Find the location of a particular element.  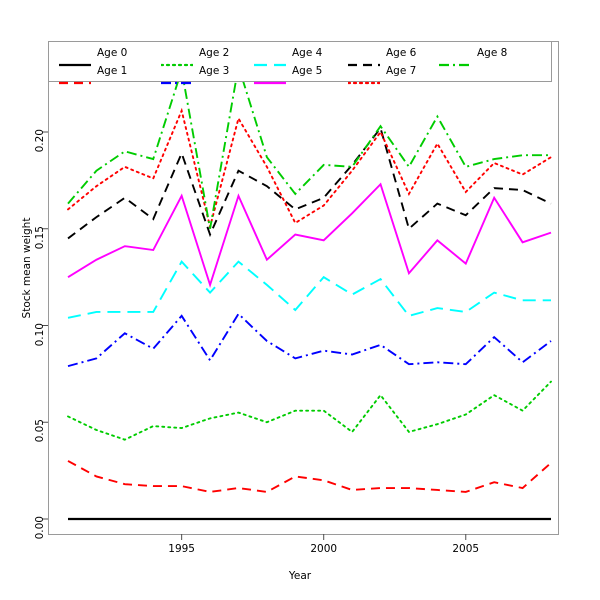

legend-entry-age-2: Age 2 is located at coordinates (206, 55).